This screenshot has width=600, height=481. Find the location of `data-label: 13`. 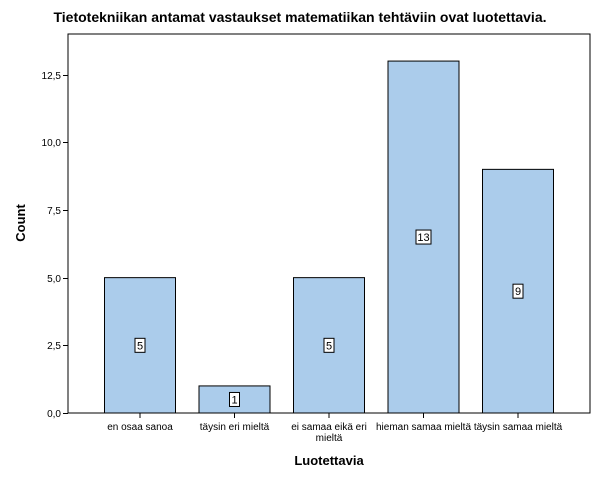

data-label: 13 is located at coordinates (423, 238).